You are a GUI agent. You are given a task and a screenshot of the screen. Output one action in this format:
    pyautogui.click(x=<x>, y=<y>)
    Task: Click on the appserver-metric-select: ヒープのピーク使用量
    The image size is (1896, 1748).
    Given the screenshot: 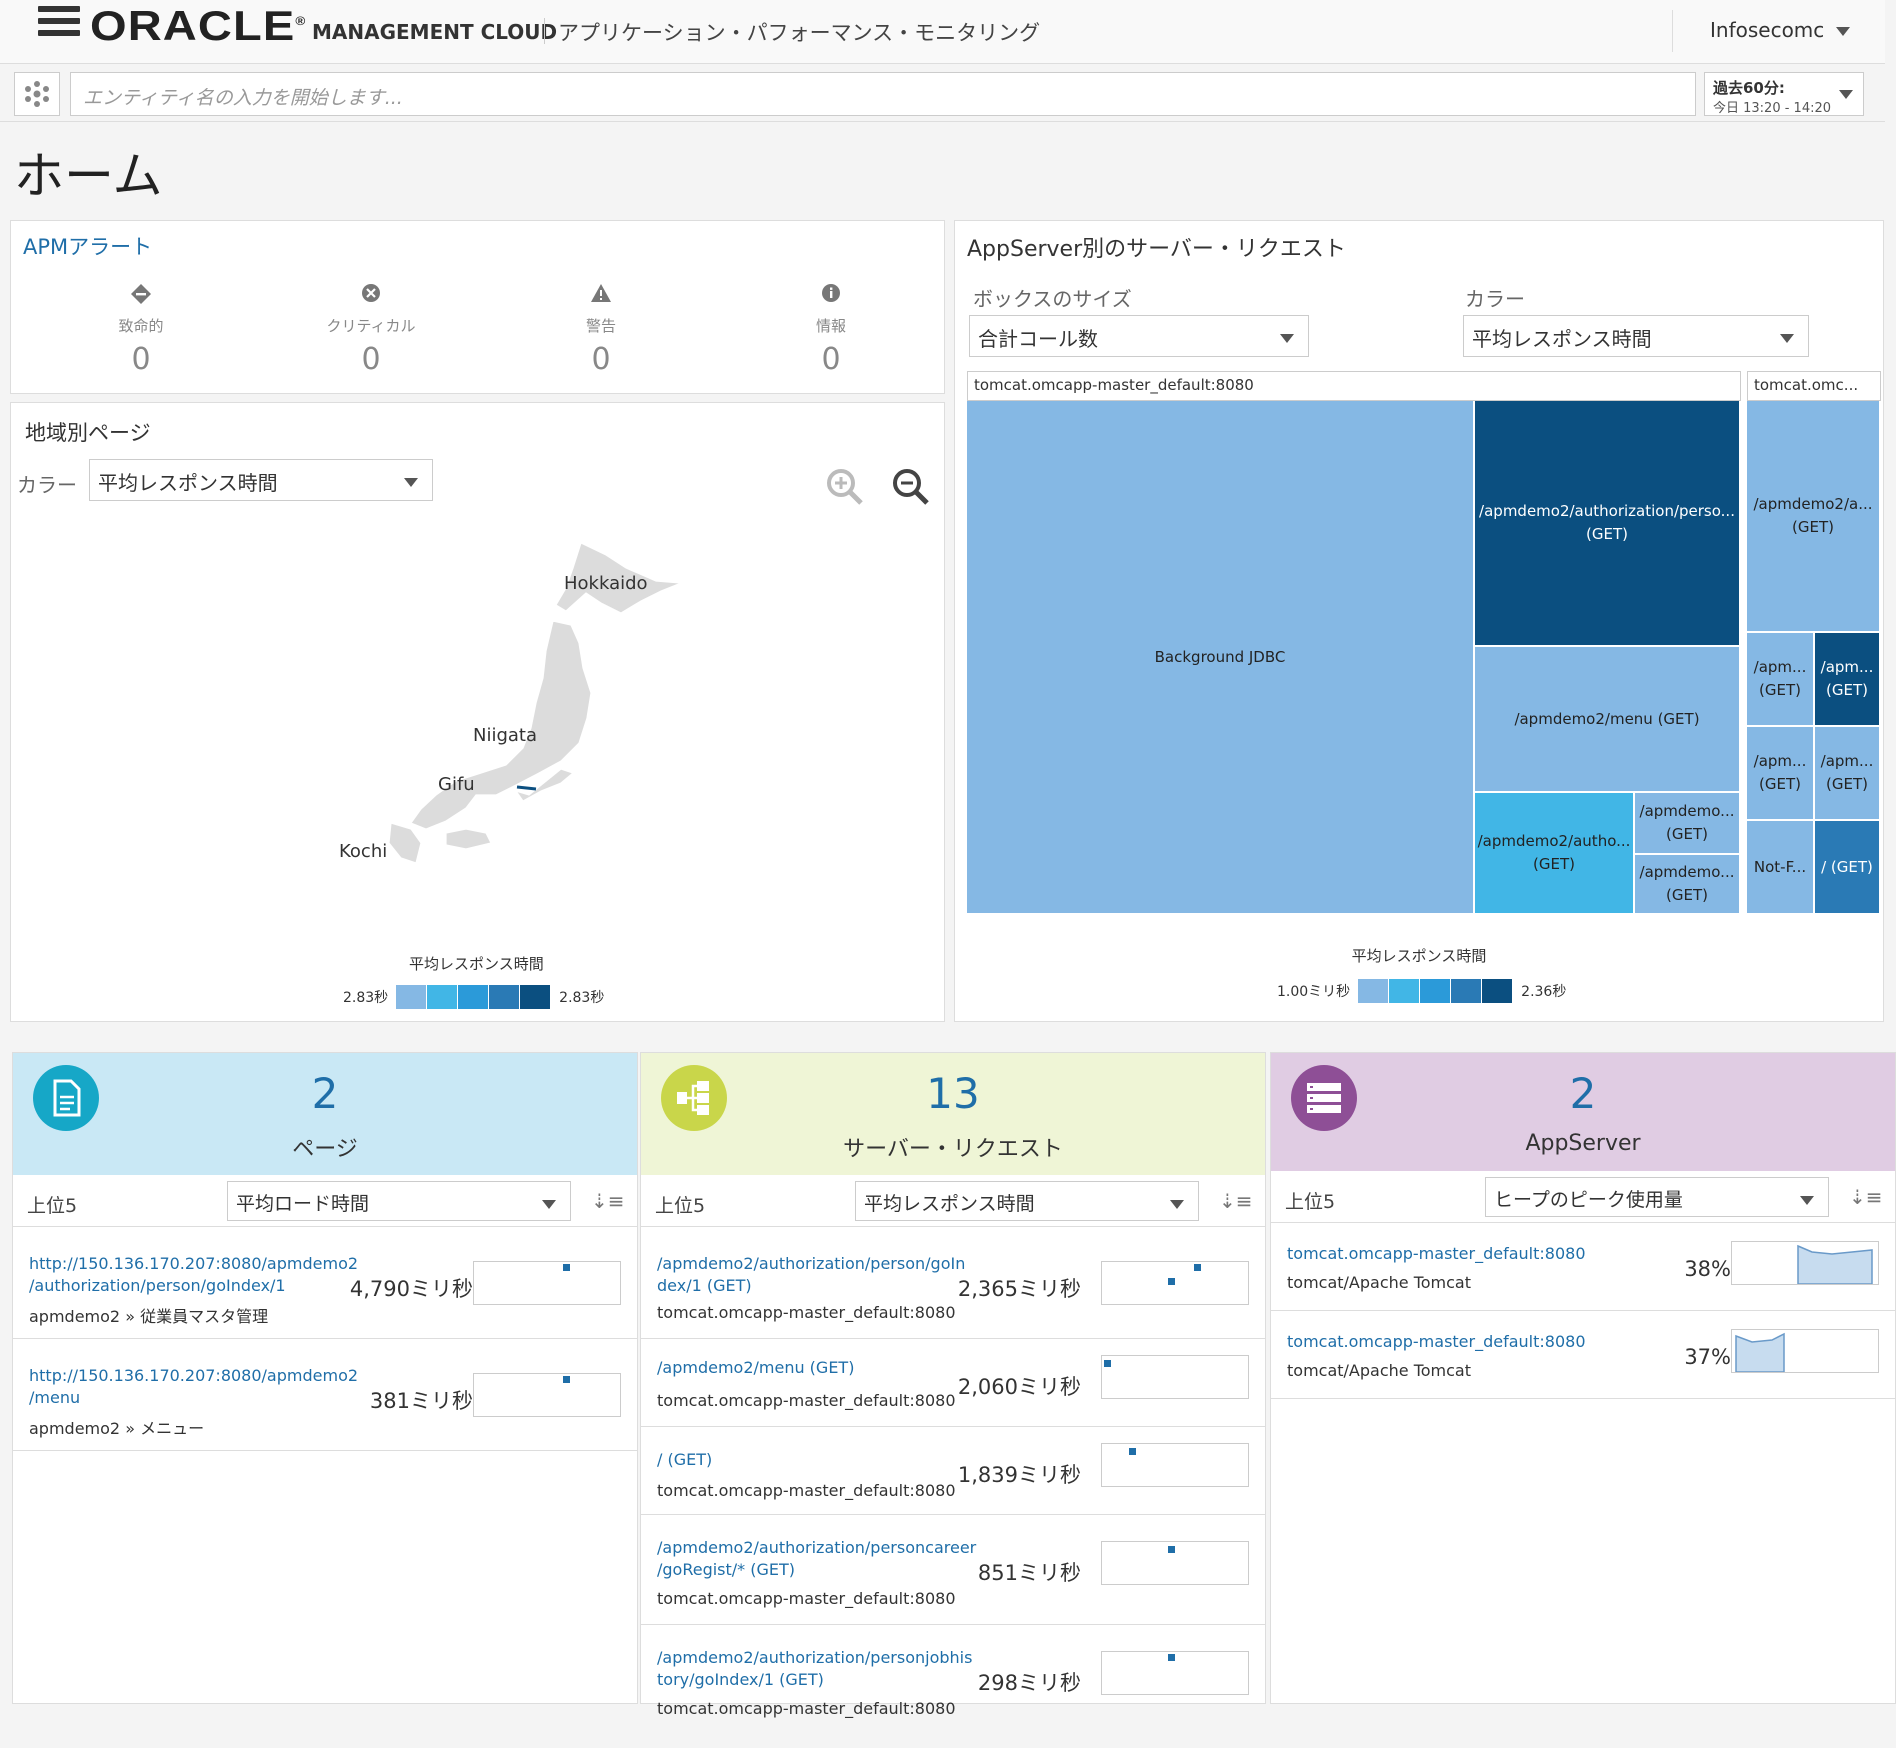 What is the action you would take?
    pyautogui.click(x=1657, y=1197)
    